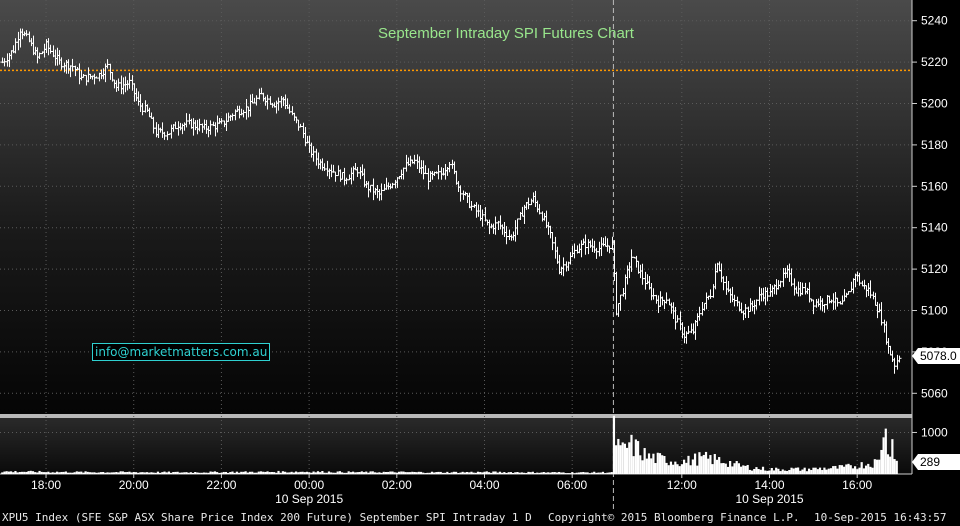 The image size is (960, 526). What do you see at coordinates (484, 485) in the screenshot?
I see `time-axis-label: 04:00` at bounding box center [484, 485].